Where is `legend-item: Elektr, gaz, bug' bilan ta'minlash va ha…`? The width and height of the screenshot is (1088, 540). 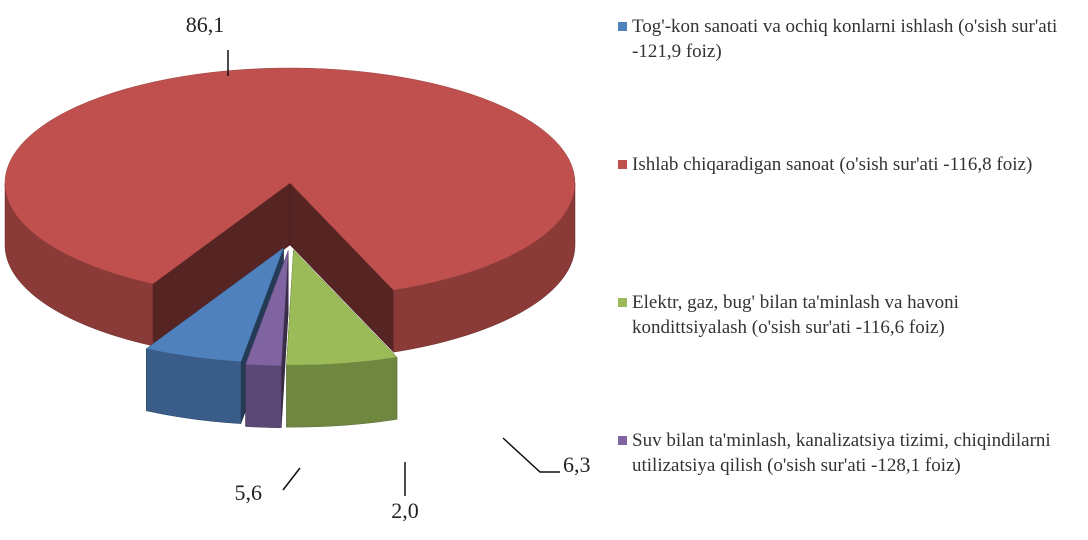 legend-item: Elektr, gaz, bug' bilan ta'minlash va ha… is located at coordinates (845, 315).